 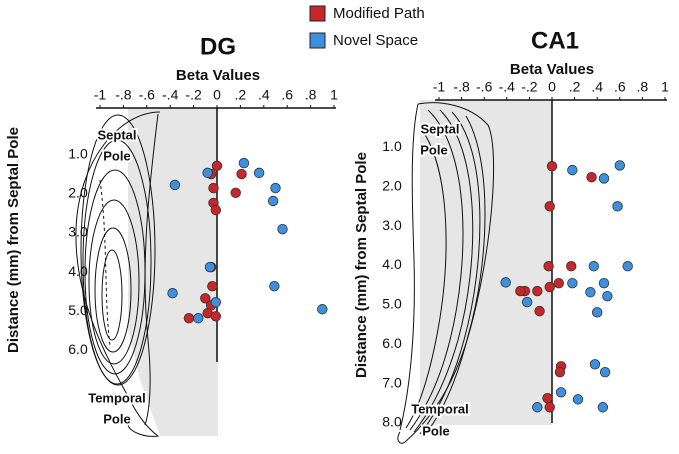 What do you see at coordinates (218, 46) in the screenshot?
I see `chart-title: DG` at bounding box center [218, 46].